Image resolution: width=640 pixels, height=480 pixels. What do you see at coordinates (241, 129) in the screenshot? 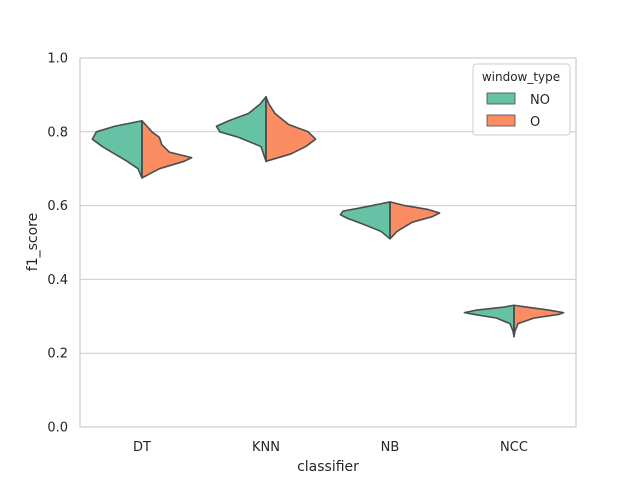
I see `violin-half-no-knn` at bounding box center [241, 129].